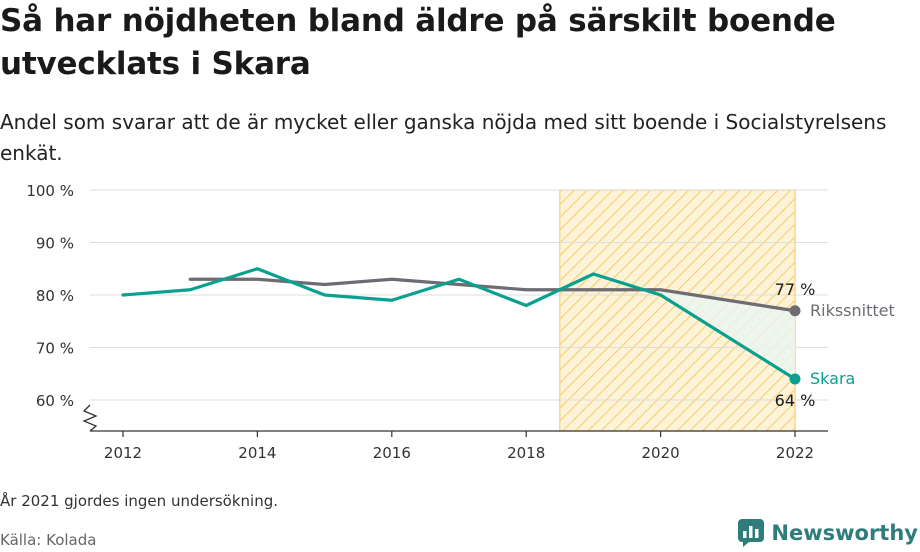  Describe the element at coordinates (48, 540) in the screenshot. I see `source-label: Källa: Kolada` at that location.